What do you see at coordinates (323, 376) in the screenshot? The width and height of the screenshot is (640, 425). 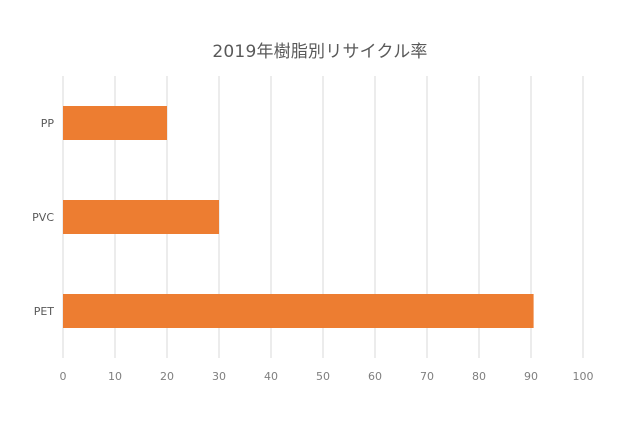 I see `x-tick-label: 50` at bounding box center [323, 376].